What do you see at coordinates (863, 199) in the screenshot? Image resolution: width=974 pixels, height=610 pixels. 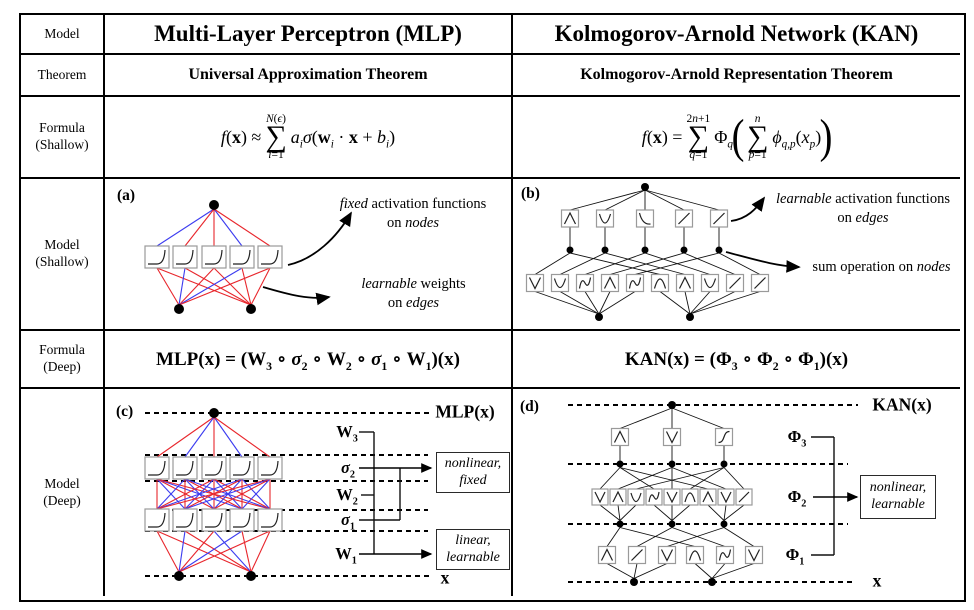 I see `annotation-line: learnable activation functions` at bounding box center [863, 199].